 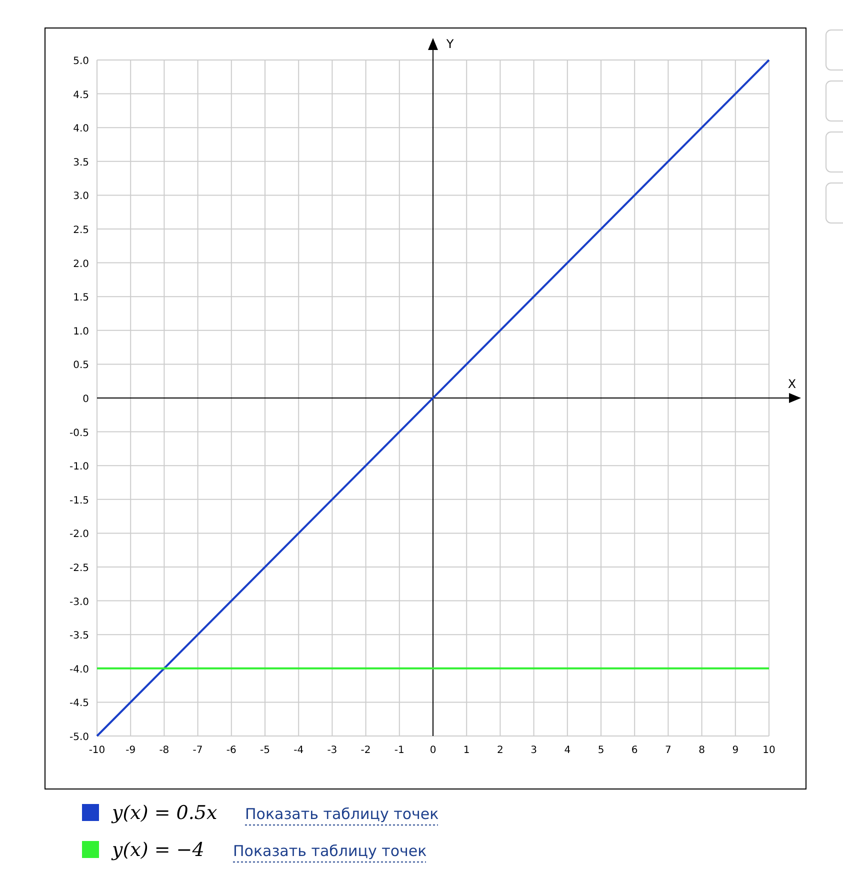 I want to click on legend-label: y(x) = 0.5x, so click(x=164, y=813).